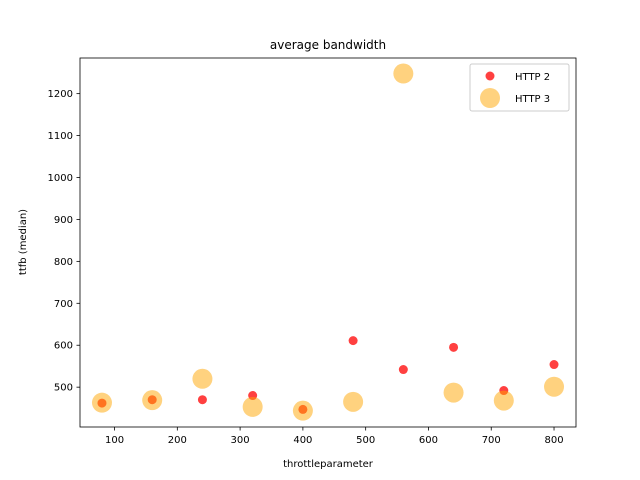  What do you see at coordinates (63, 346) in the screenshot?
I see `y-tick-label: 600` at bounding box center [63, 346].